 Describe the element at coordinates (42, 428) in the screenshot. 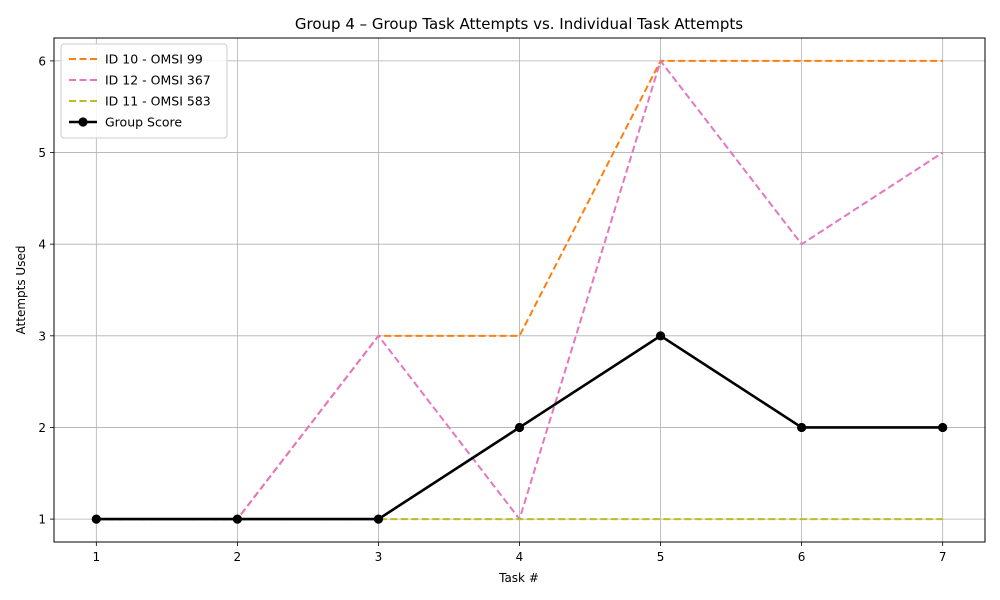

I see `y-tick-label: 2` at that location.